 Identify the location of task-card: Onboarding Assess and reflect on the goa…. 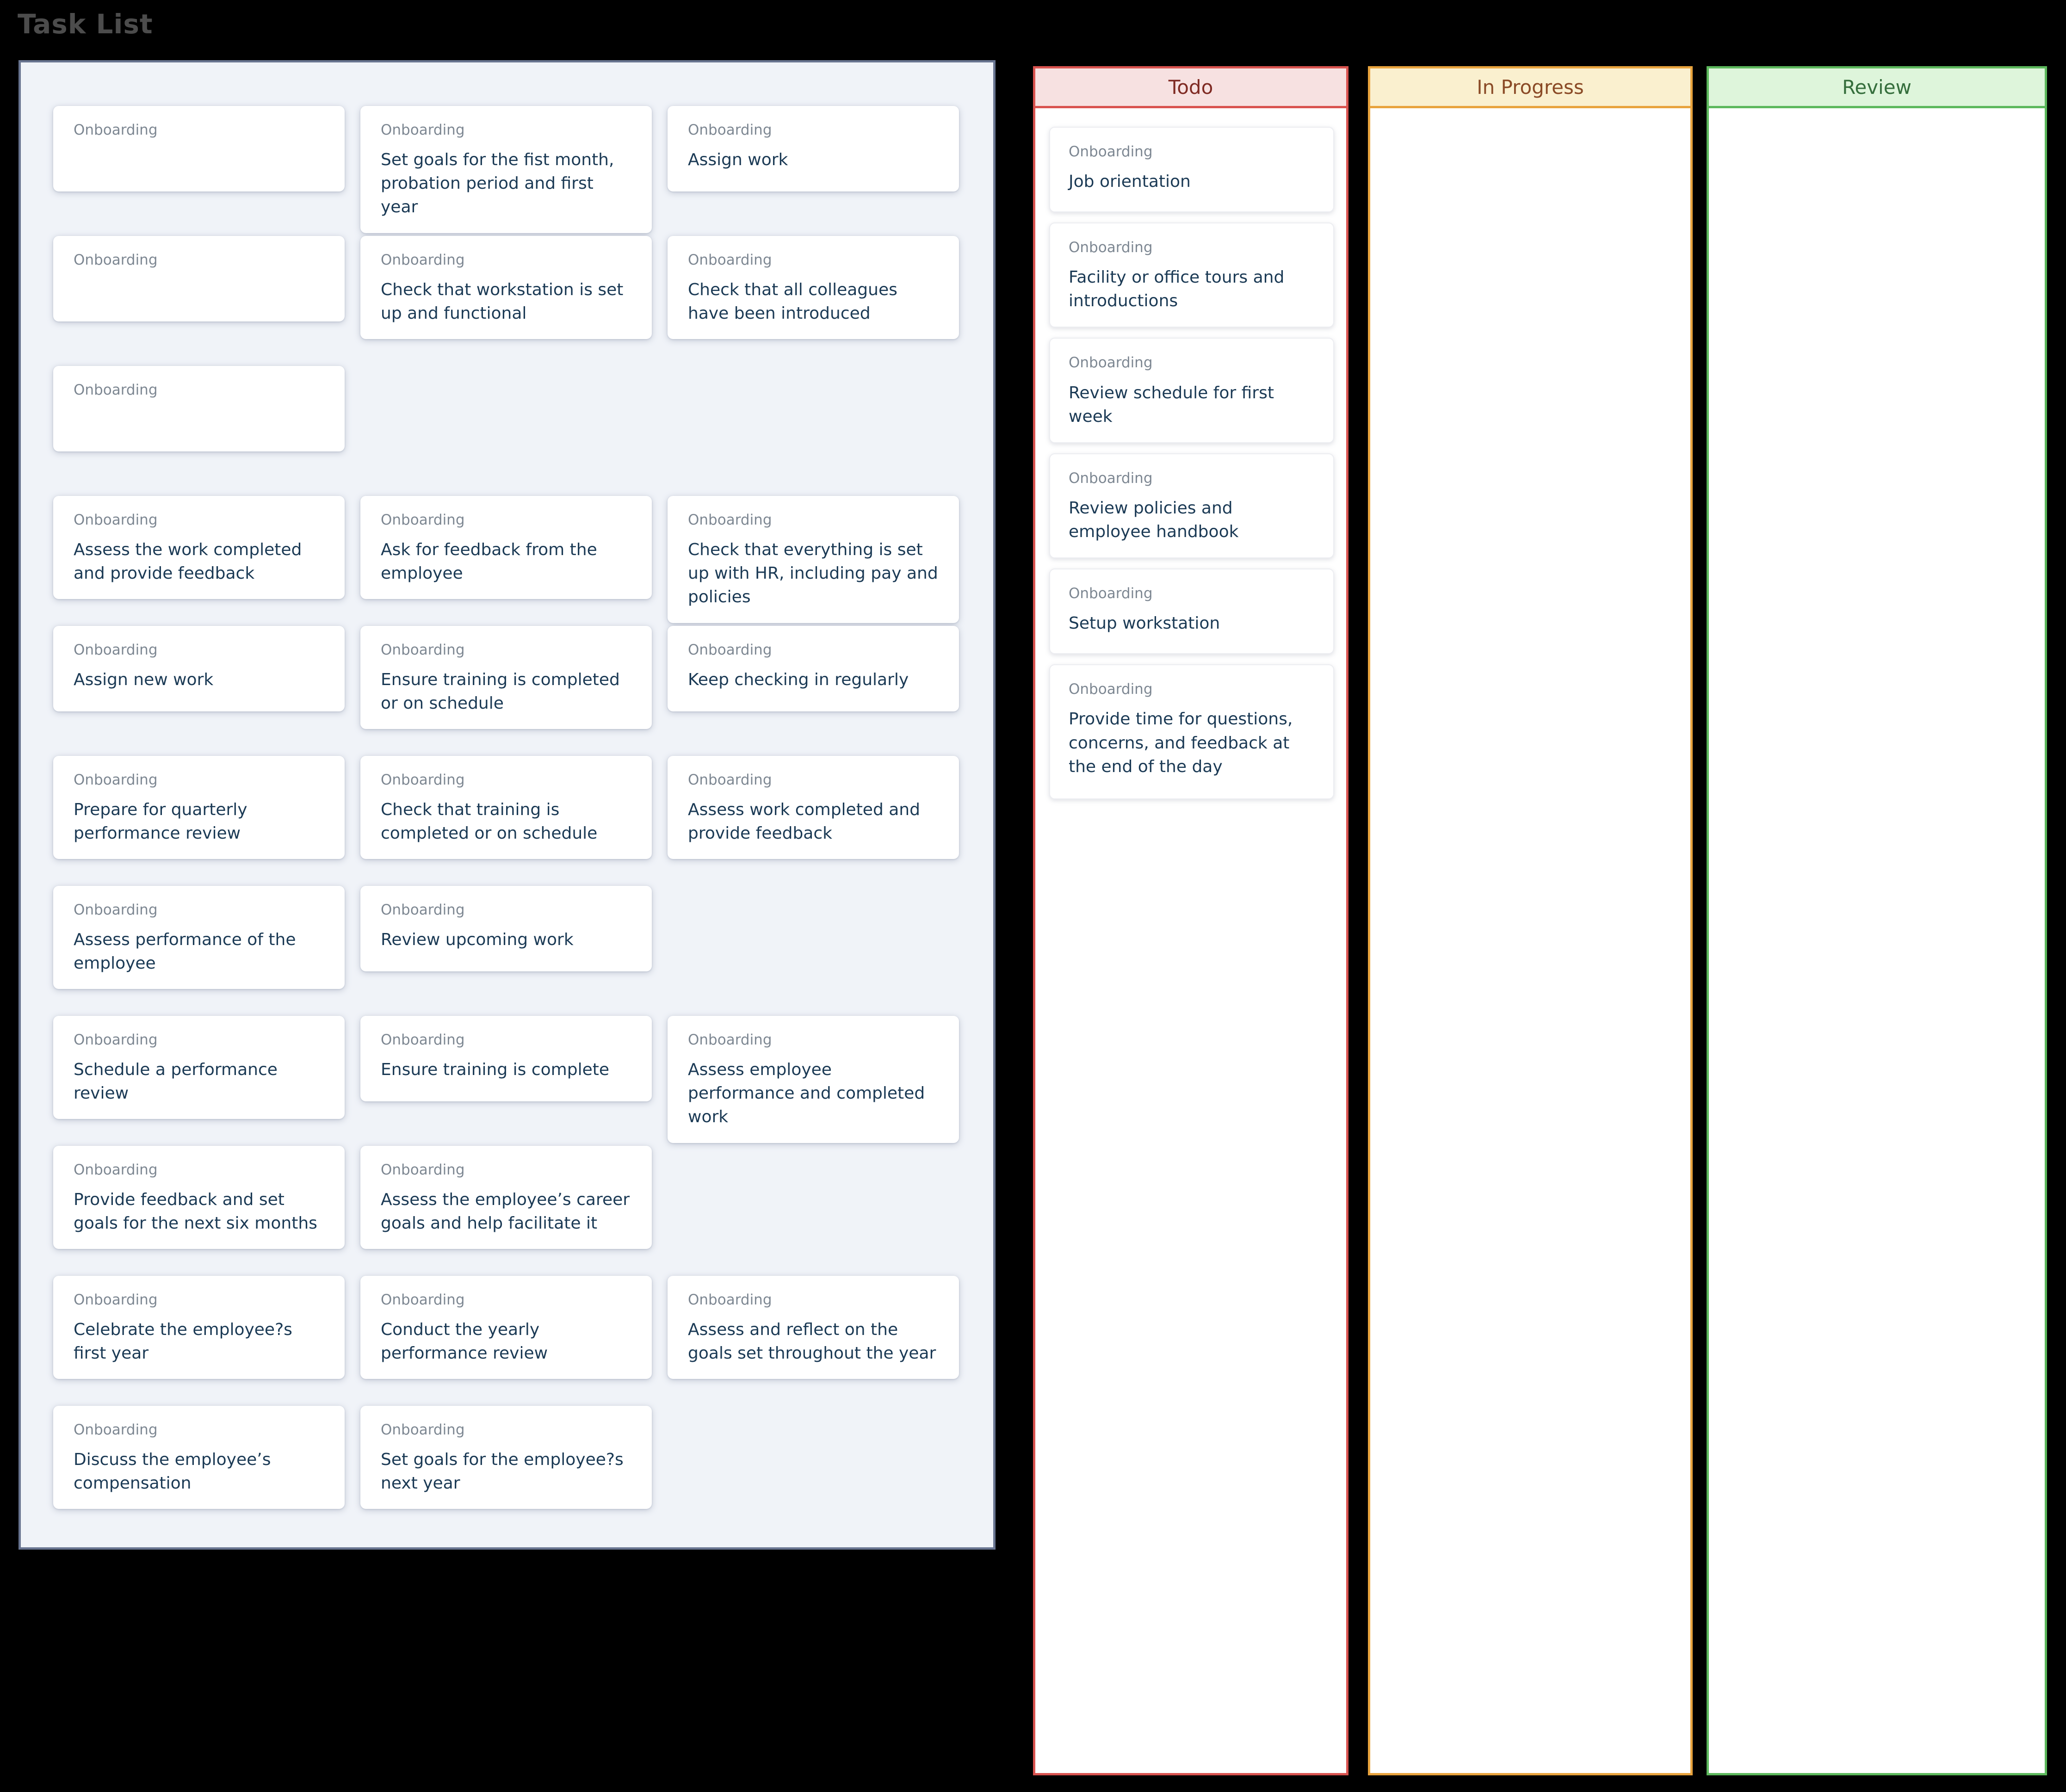
(814, 1328).